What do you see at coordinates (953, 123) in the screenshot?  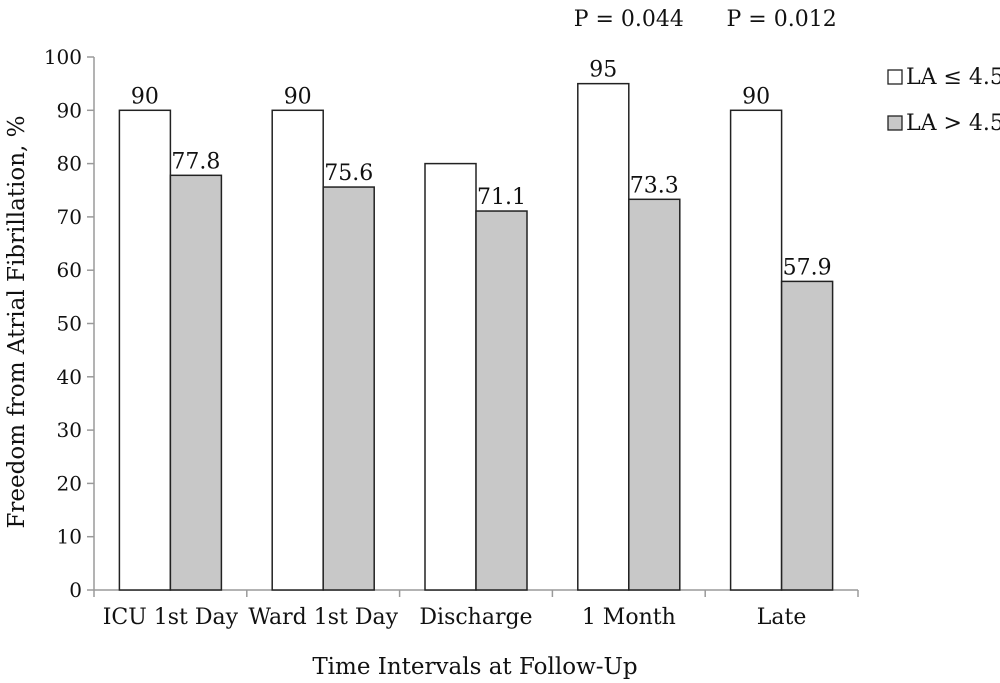 I see `legend-label: LA > 4.5` at bounding box center [953, 123].